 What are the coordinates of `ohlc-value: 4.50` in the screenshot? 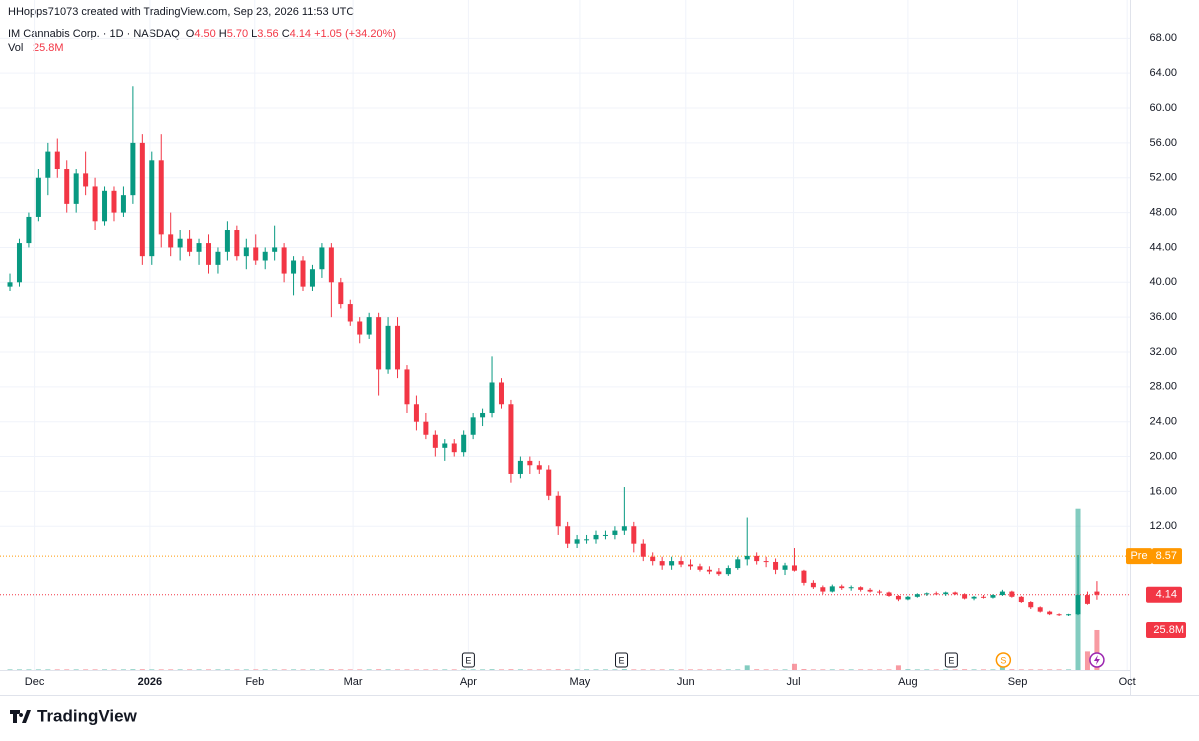 It's located at (204, 34).